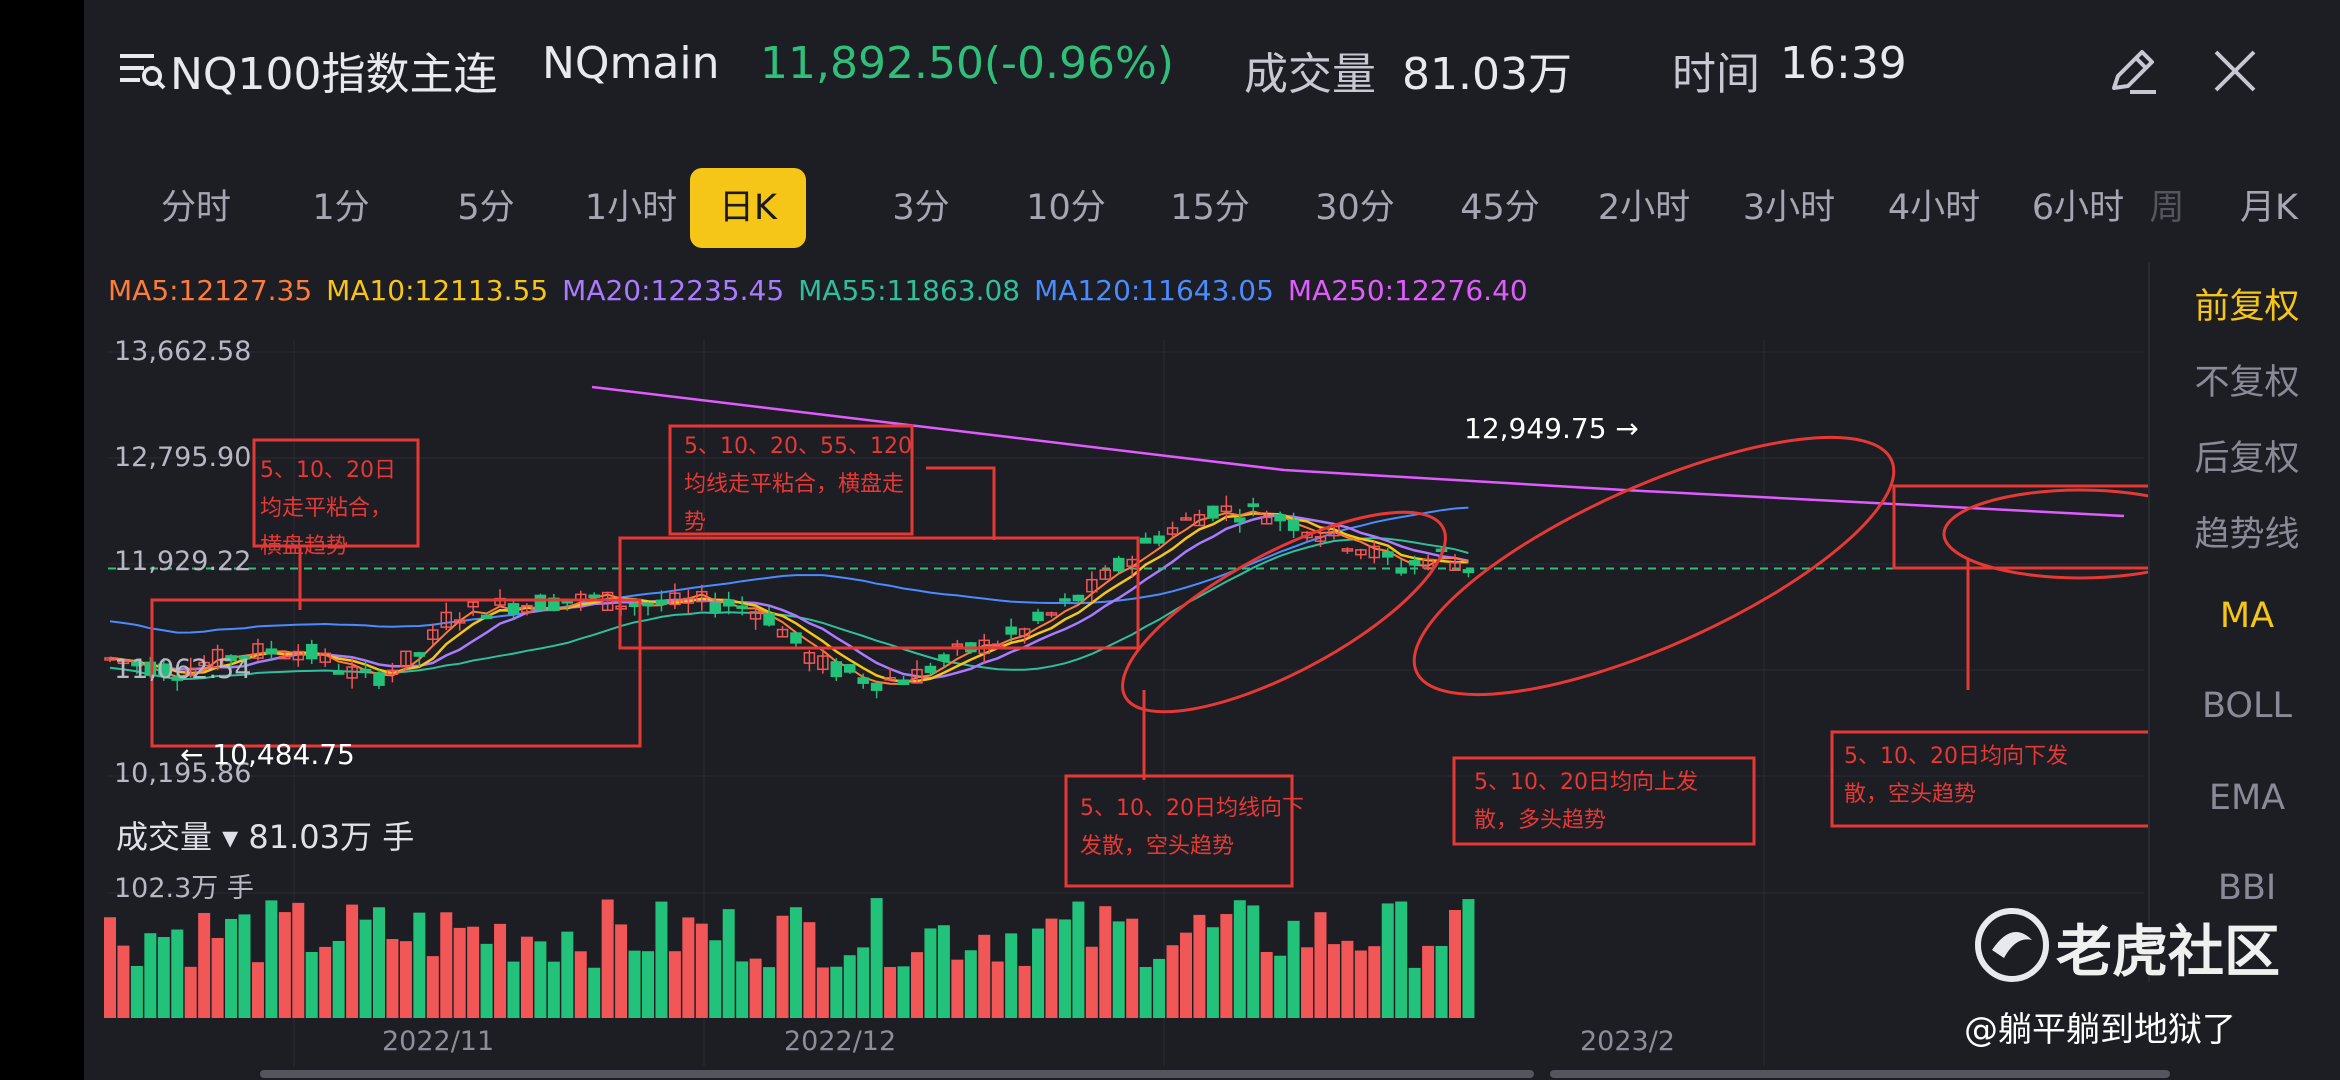  Describe the element at coordinates (2078, 208) in the screenshot. I see `tab-6hour: 6小时` at that location.